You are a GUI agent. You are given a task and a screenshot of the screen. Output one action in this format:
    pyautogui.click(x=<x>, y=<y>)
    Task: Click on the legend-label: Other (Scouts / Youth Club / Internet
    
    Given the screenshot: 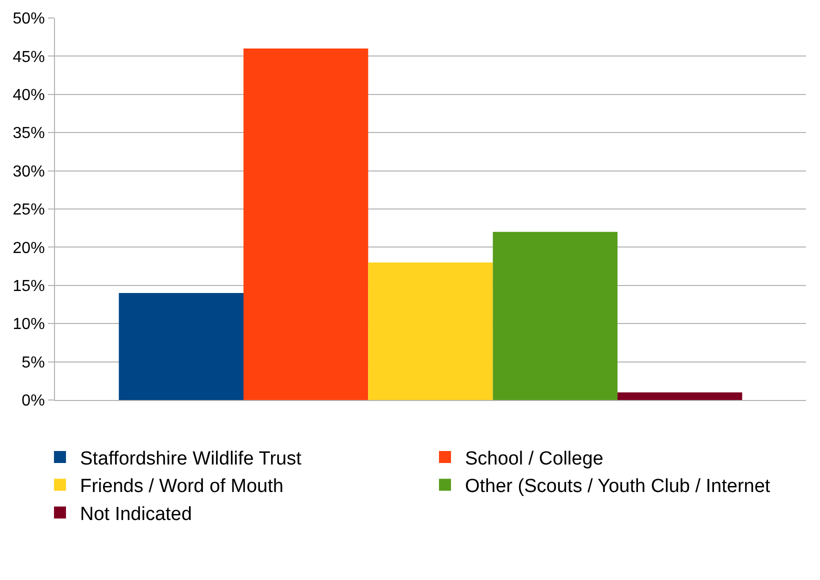 What is the action you would take?
    pyautogui.click(x=617, y=487)
    